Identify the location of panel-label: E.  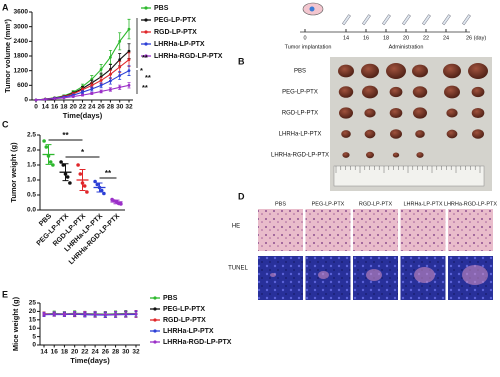
(5, 294).